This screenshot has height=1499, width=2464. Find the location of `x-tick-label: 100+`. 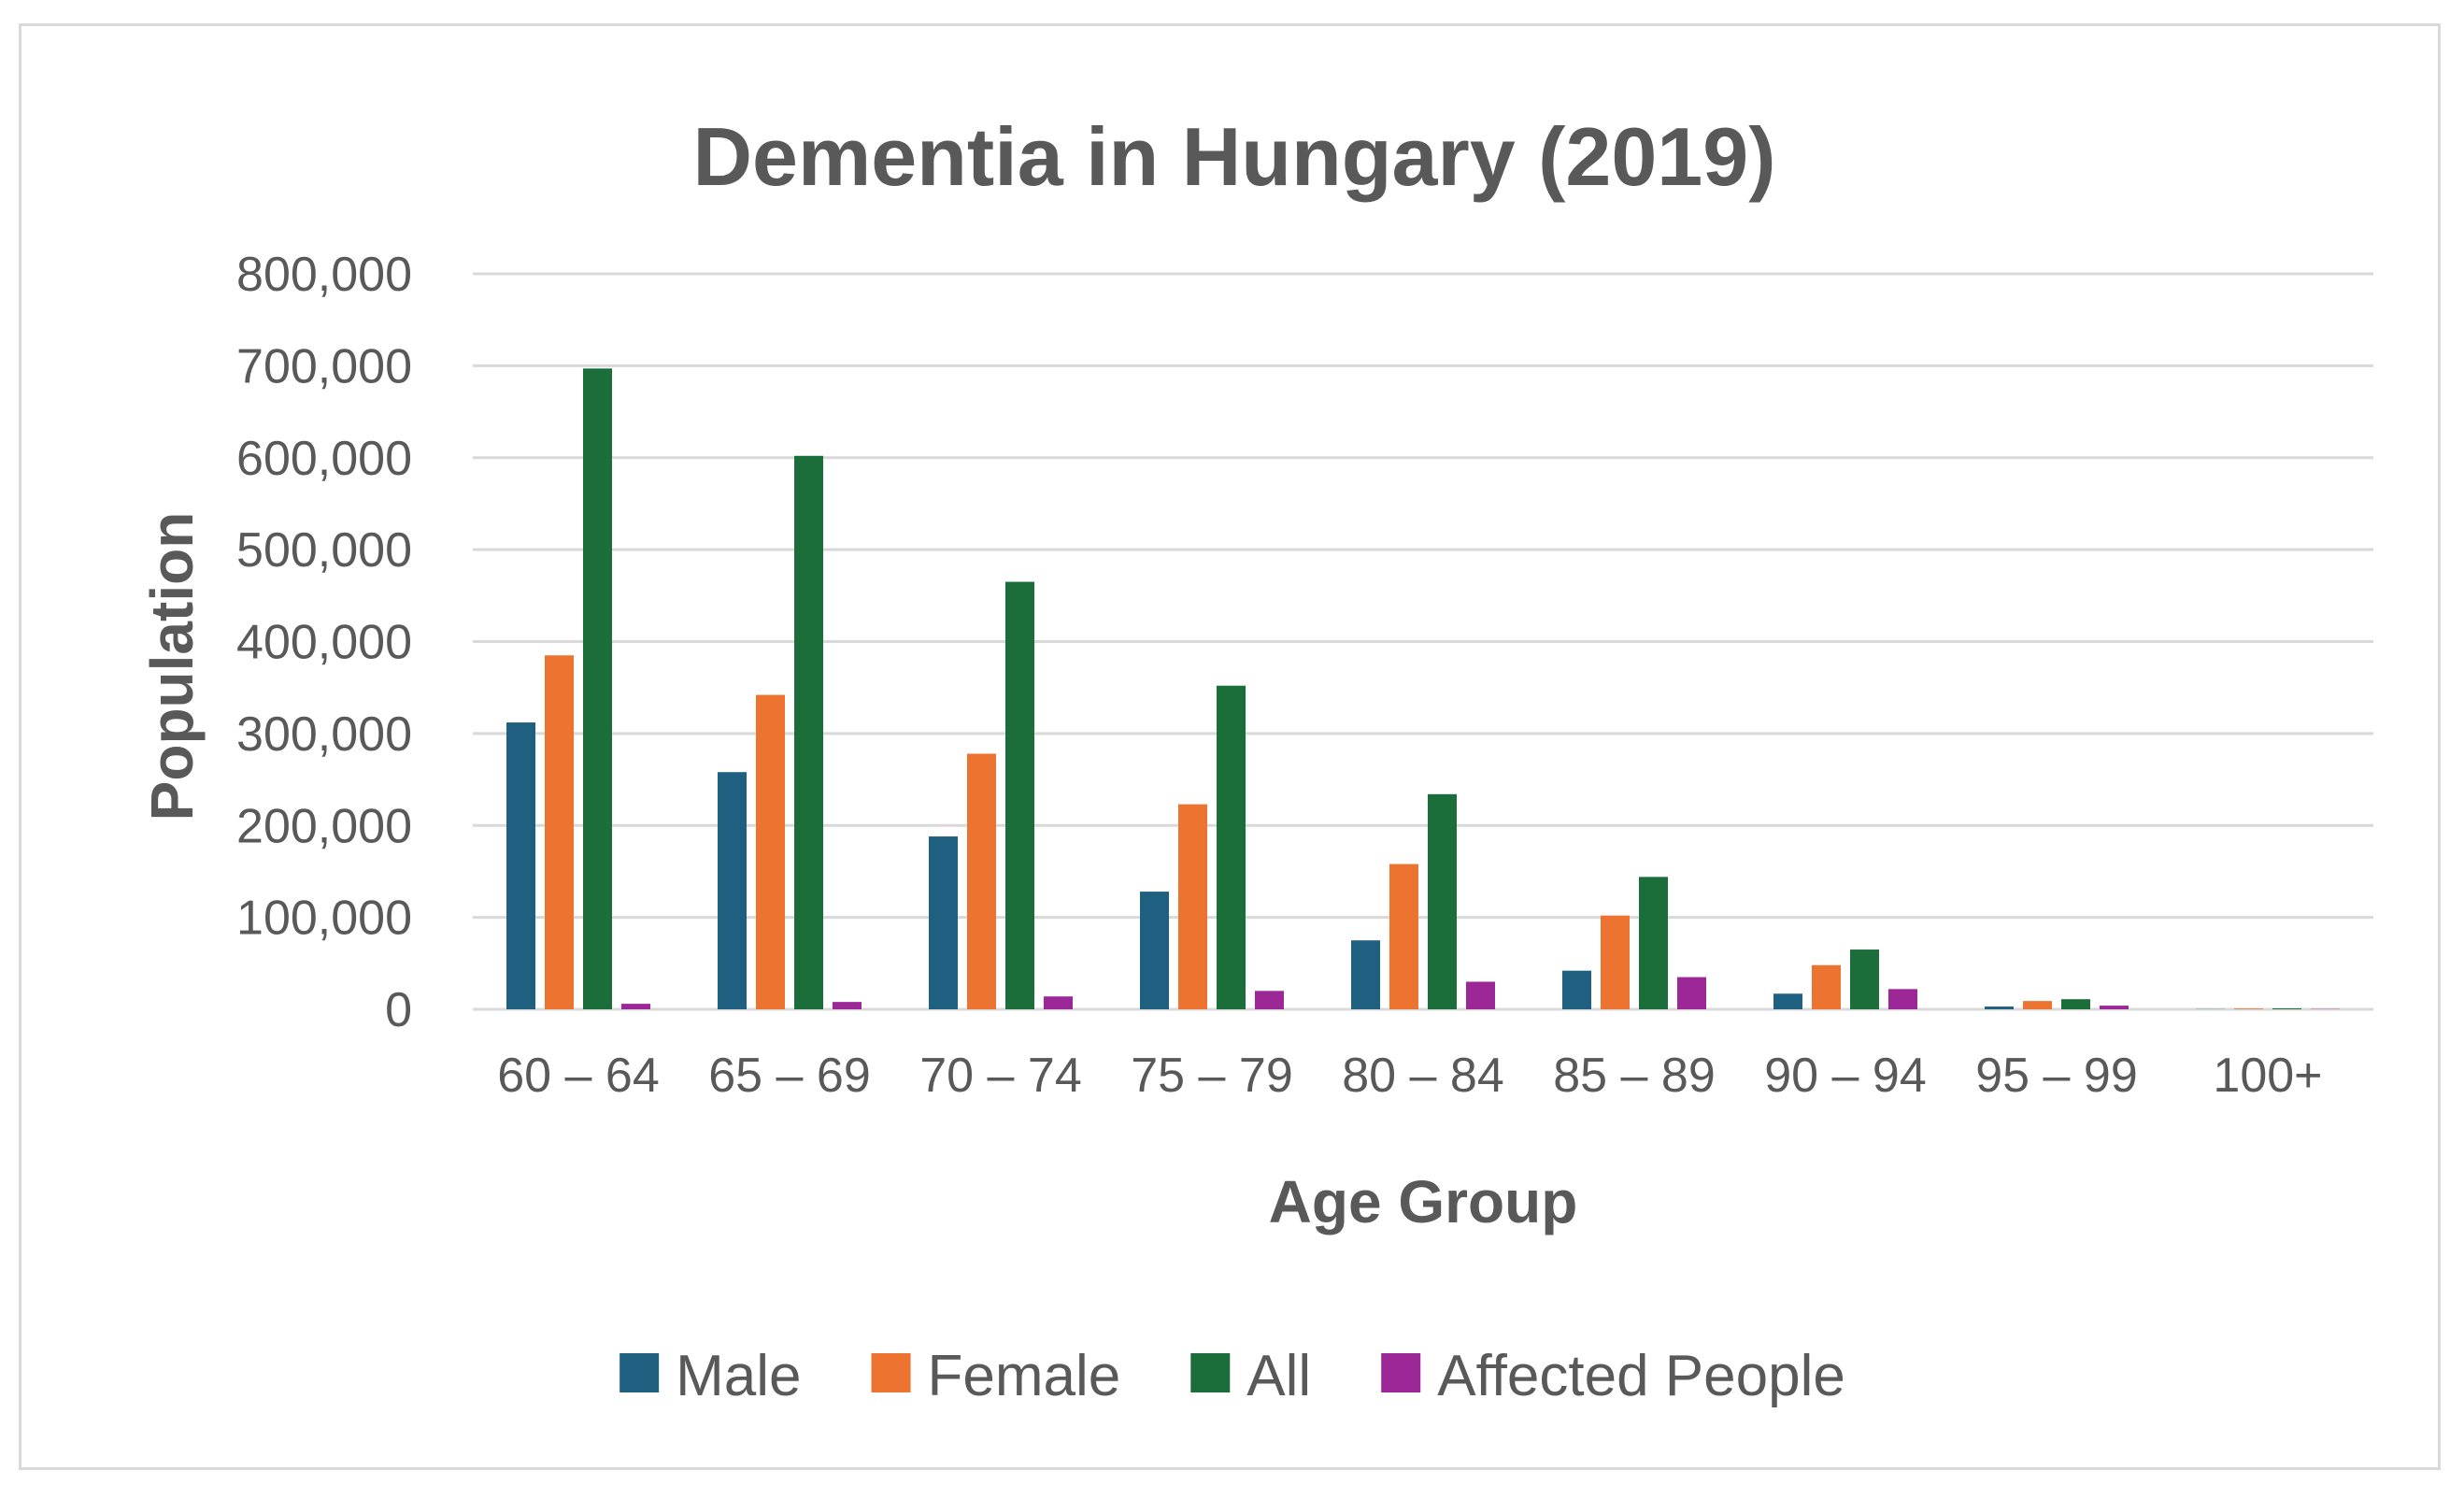

x-tick-label: 100+ is located at coordinates (2267, 1076).